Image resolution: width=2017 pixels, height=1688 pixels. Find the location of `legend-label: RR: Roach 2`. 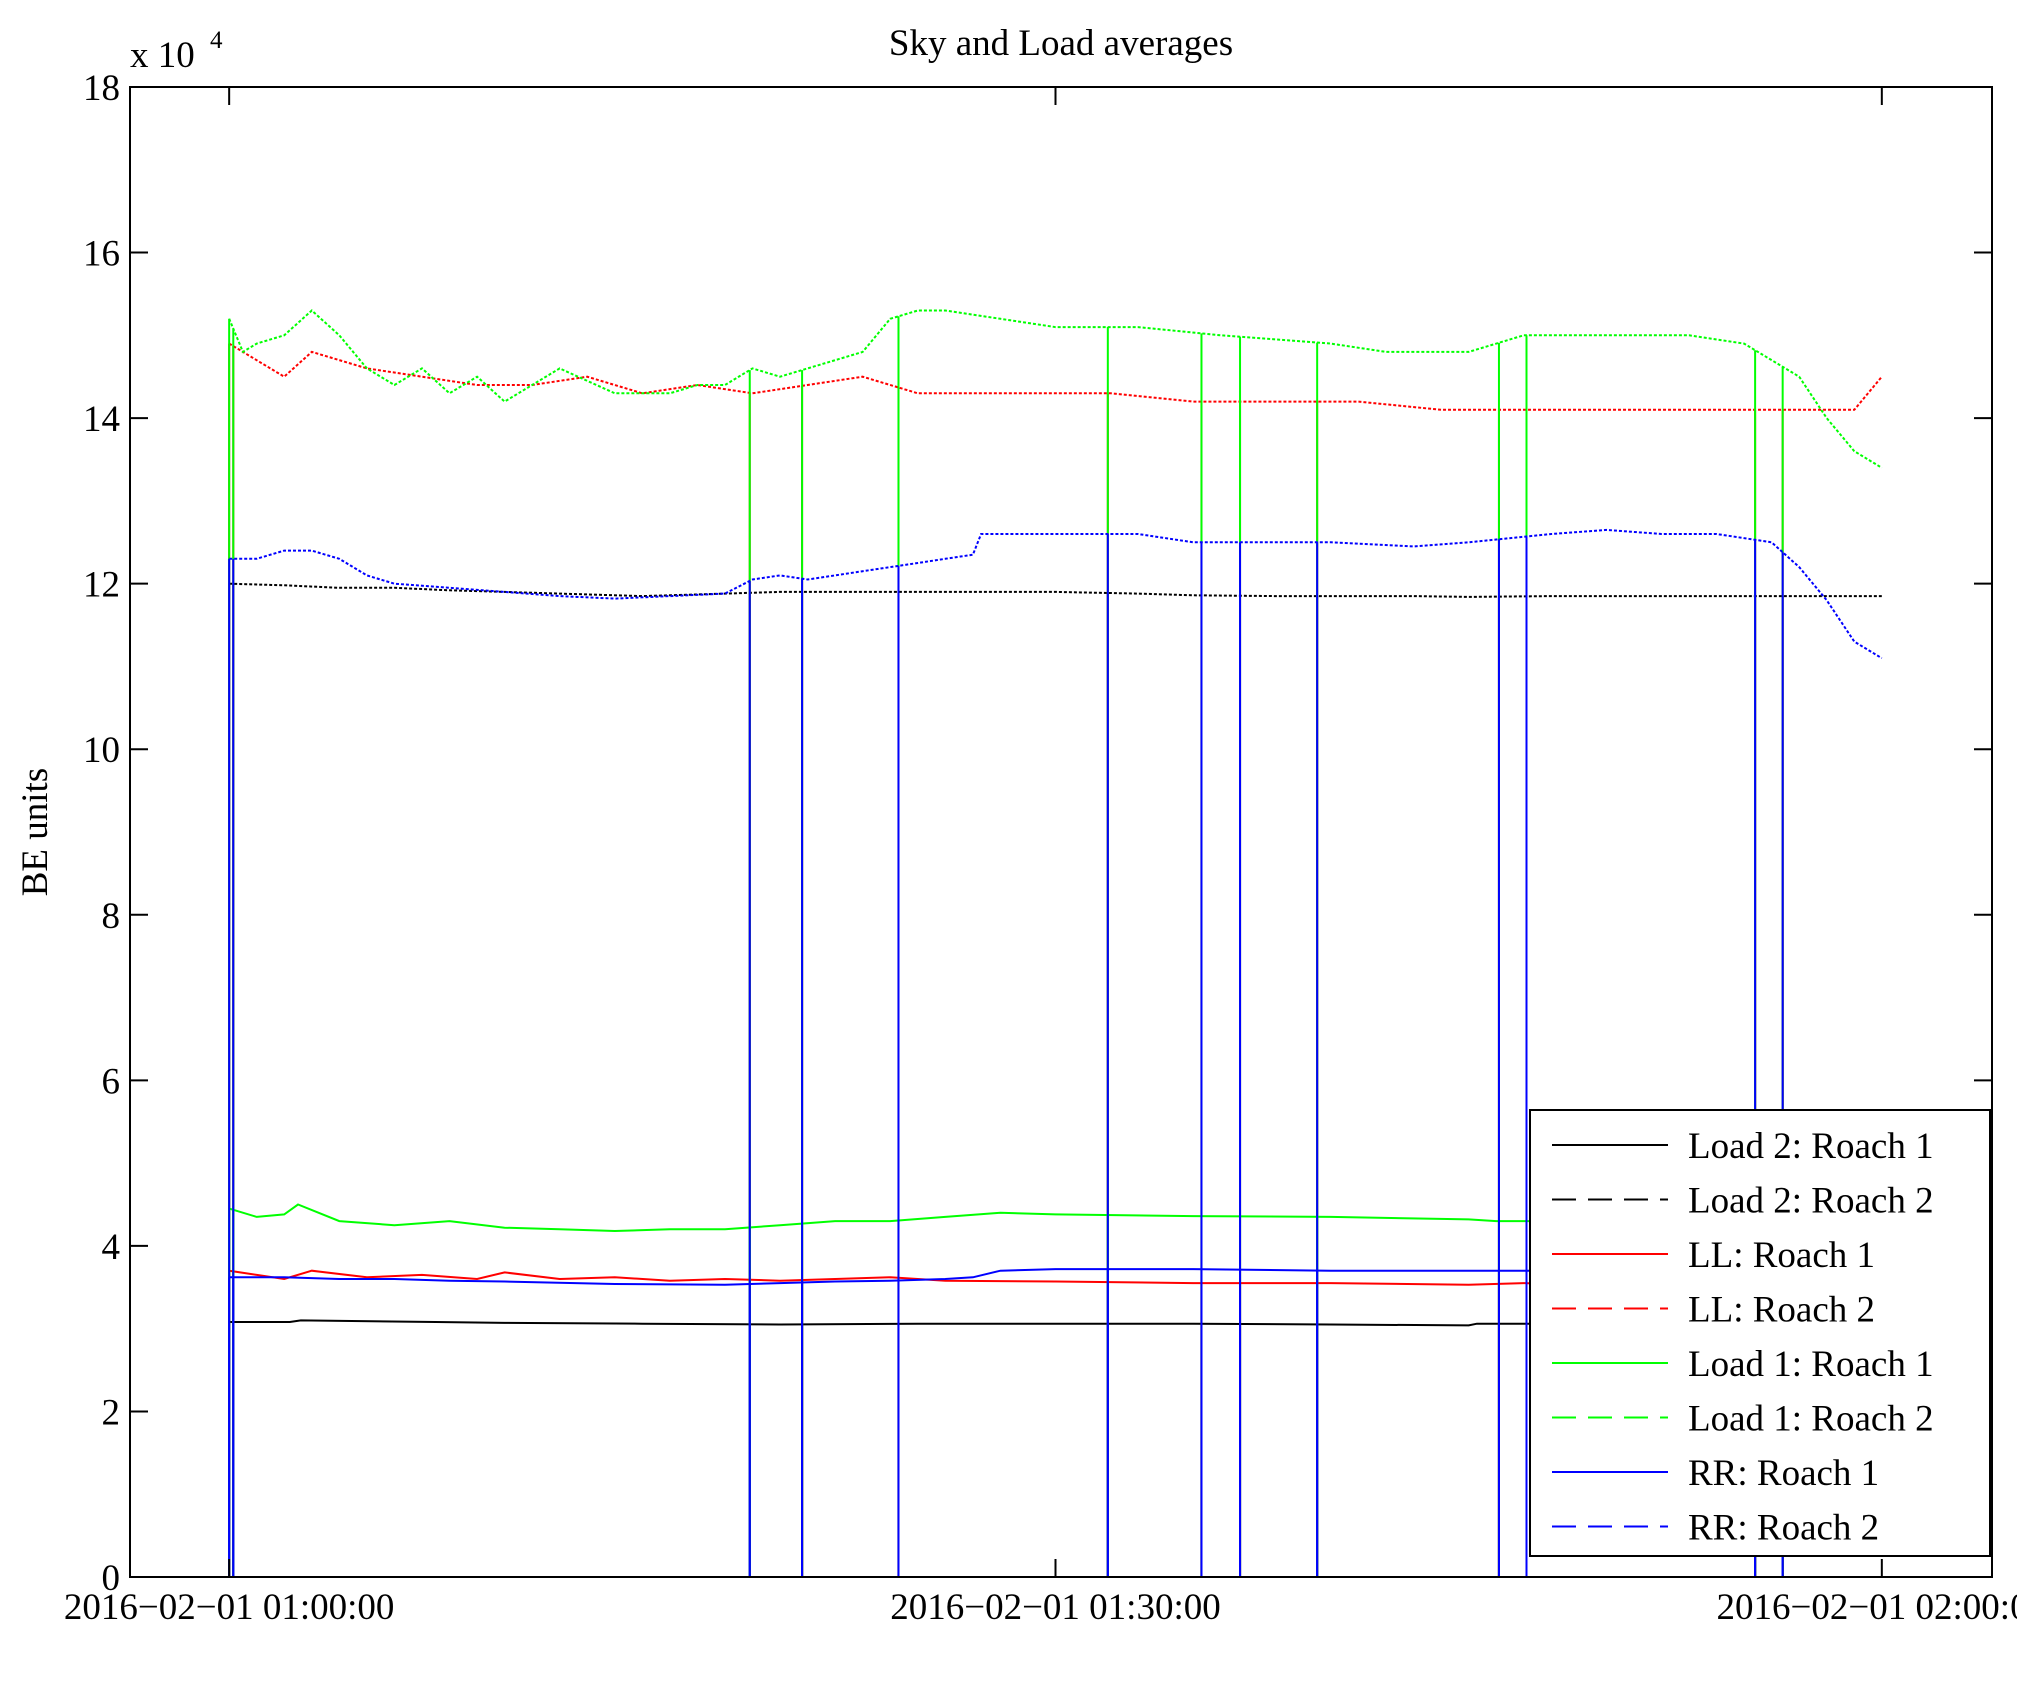

legend-label: RR: Roach 2 is located at coordinates (1783, 1528).